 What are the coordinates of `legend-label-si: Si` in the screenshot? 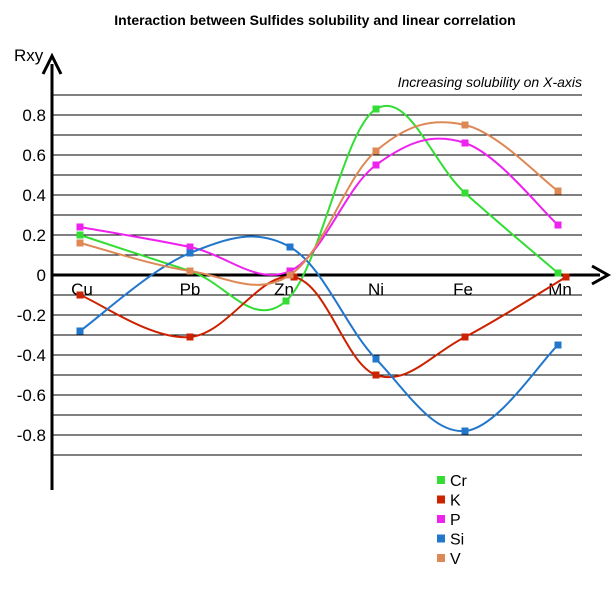 It's located at (457, 540).